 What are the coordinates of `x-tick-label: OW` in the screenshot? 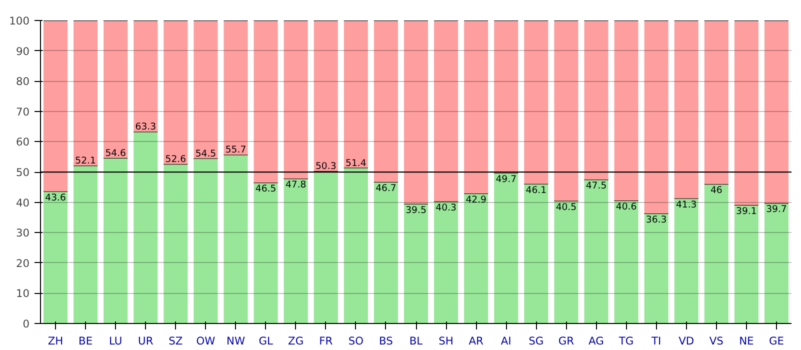 It's located at (206, 341).